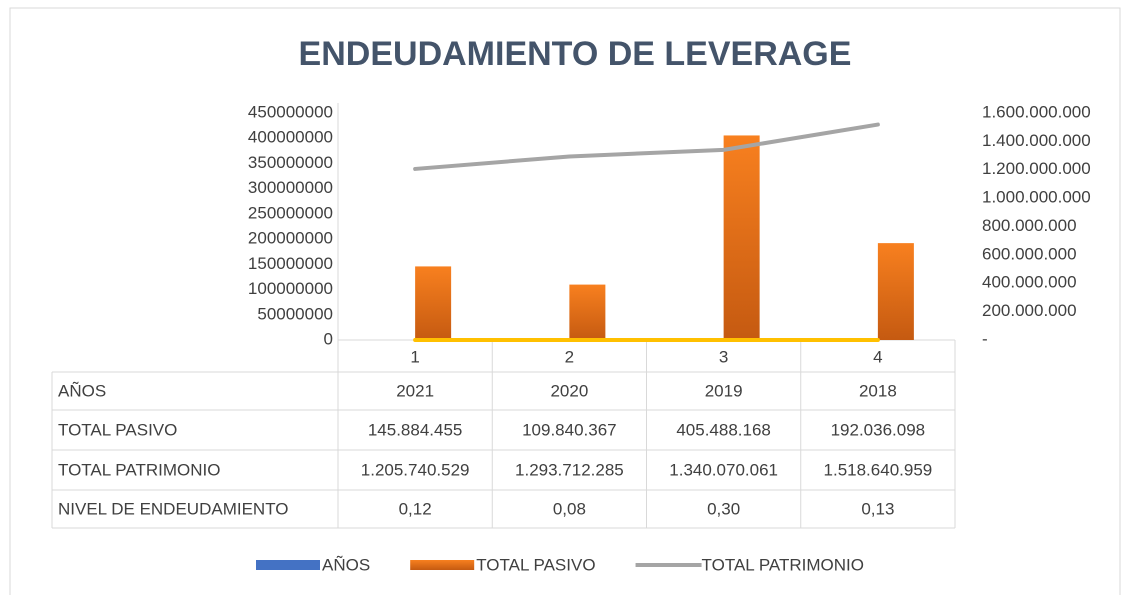 The height and width of the screenshot is (595, 1131). I want to click on table-cell: 1.340.070.061, so click(723, 469).